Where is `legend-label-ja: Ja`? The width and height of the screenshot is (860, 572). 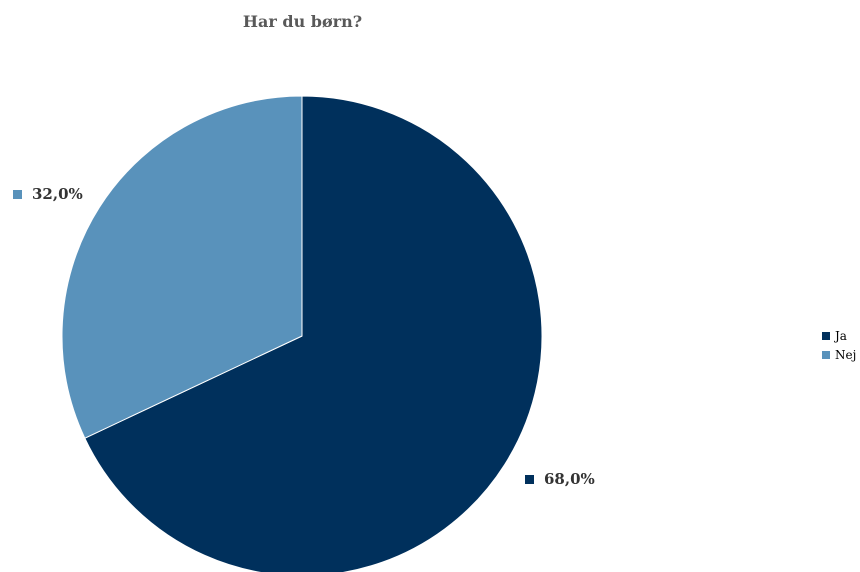
legend-label-ja: Ja is located at coordinates (841, 335).